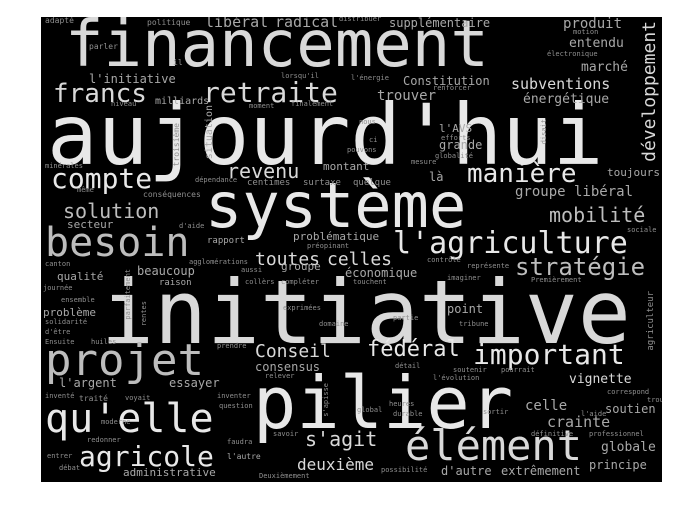 The width and height of the screenshot is (685, 511). What do you see at coordinates (454, 156) in the screenshot?
I see `word-globalite: globalité` at bounding box center [454, 156].